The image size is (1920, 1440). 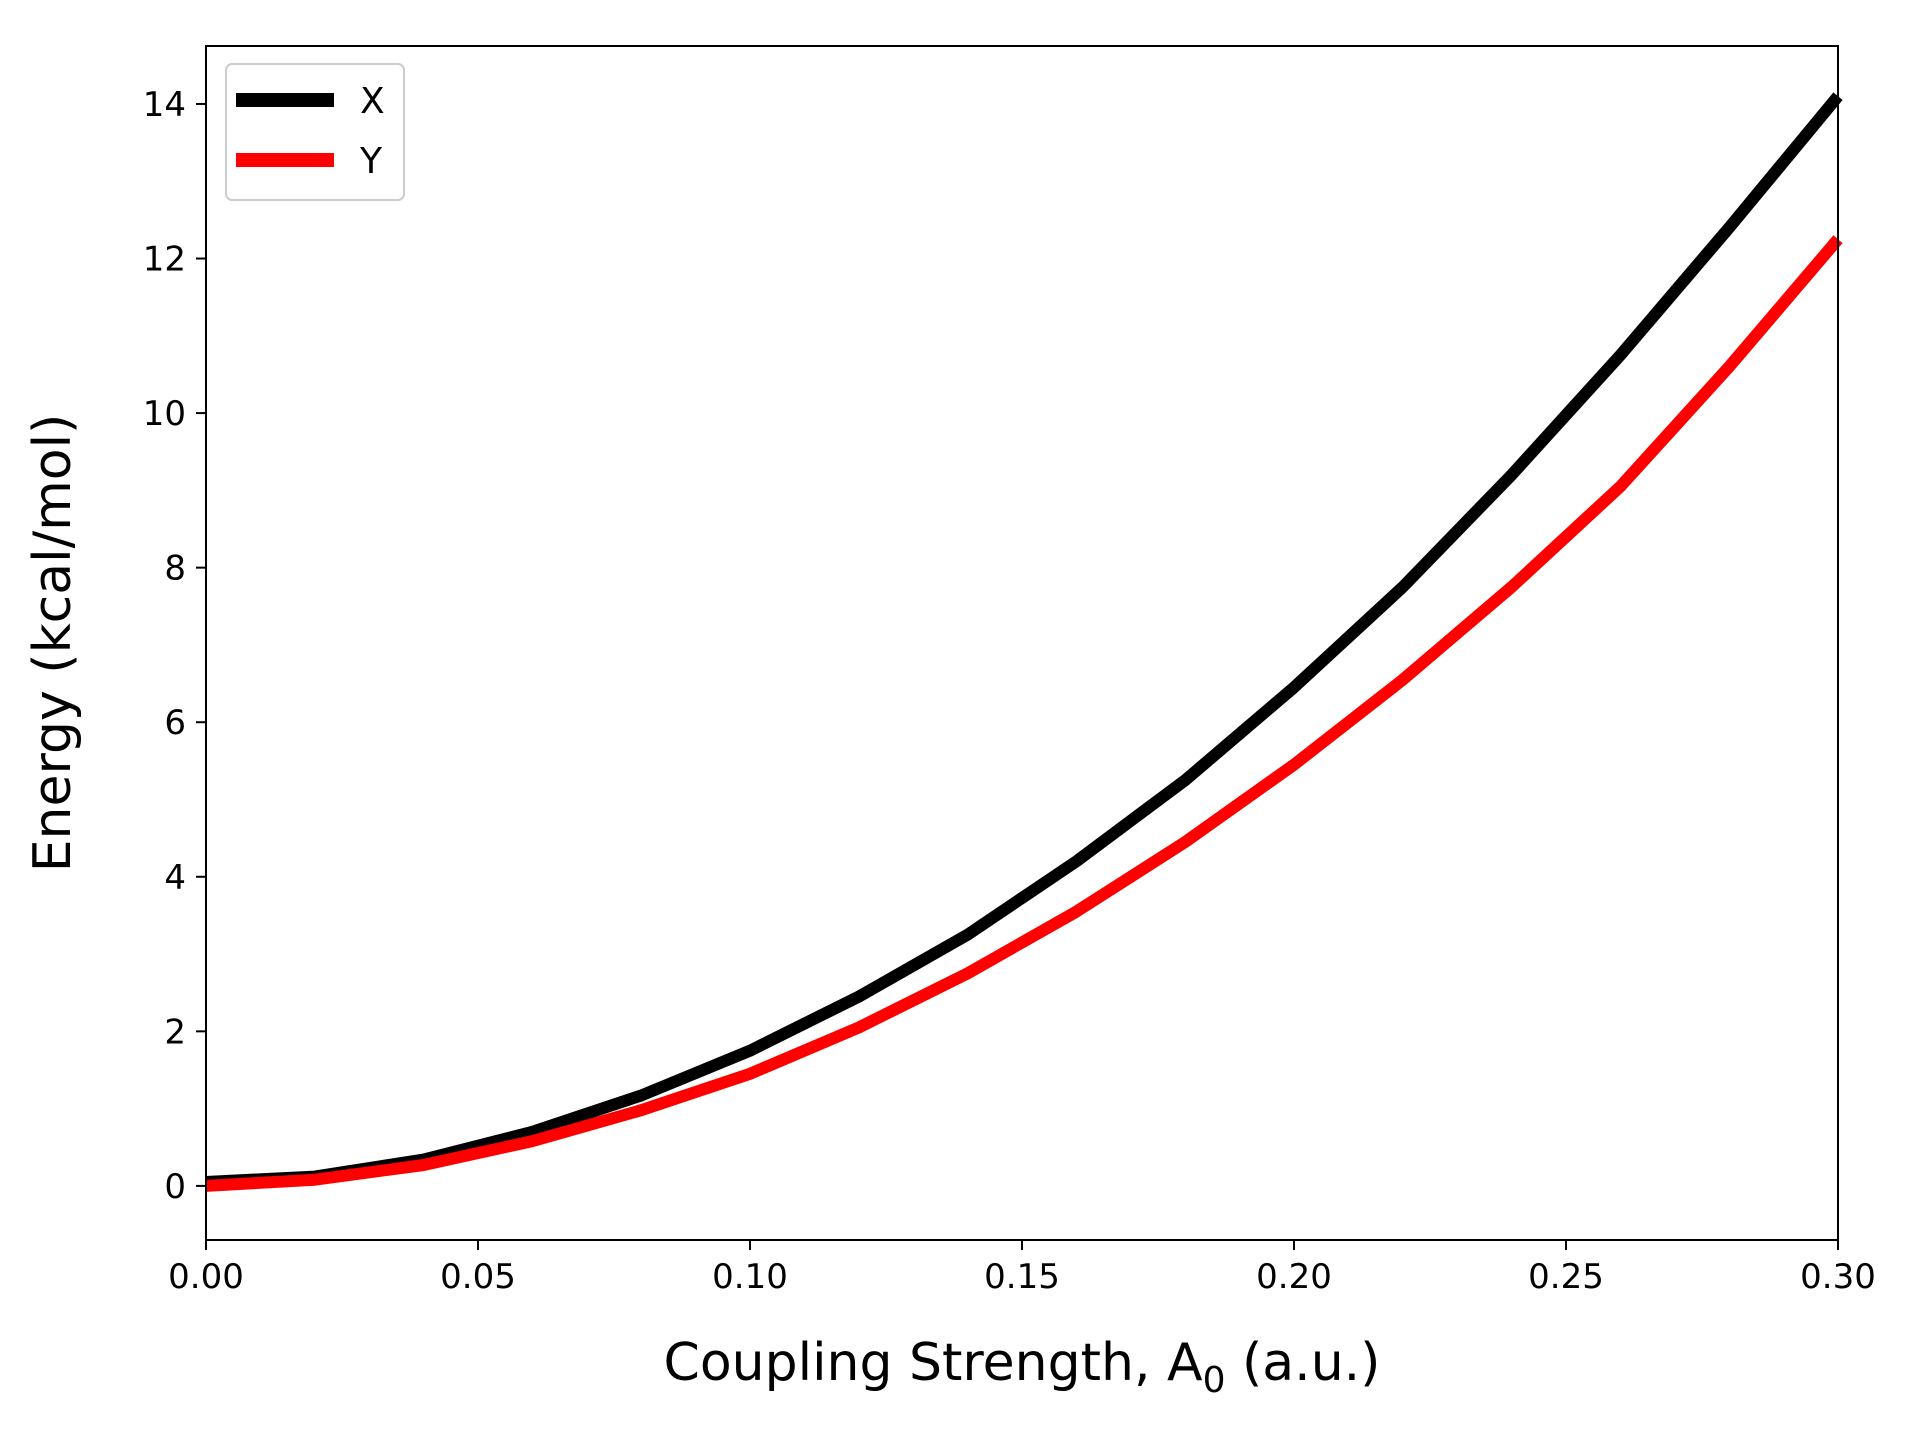 What do you see at coordinates (1214, 1380) in the screenshot?
I see `x-axis-label-subscript: 0` at bounding box center [1214, 1380].